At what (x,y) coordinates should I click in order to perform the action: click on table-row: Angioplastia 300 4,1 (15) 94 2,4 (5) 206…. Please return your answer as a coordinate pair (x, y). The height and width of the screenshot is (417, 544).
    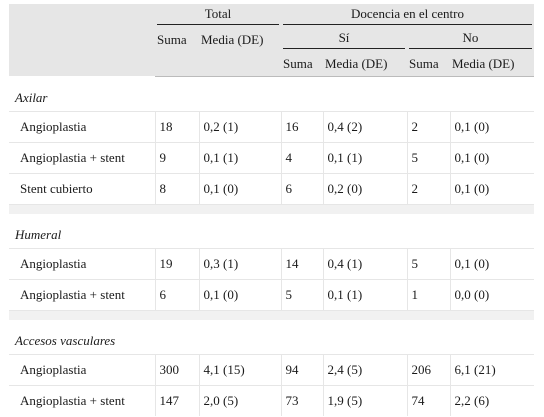
    Looking at the image, I should click on (271, 369).